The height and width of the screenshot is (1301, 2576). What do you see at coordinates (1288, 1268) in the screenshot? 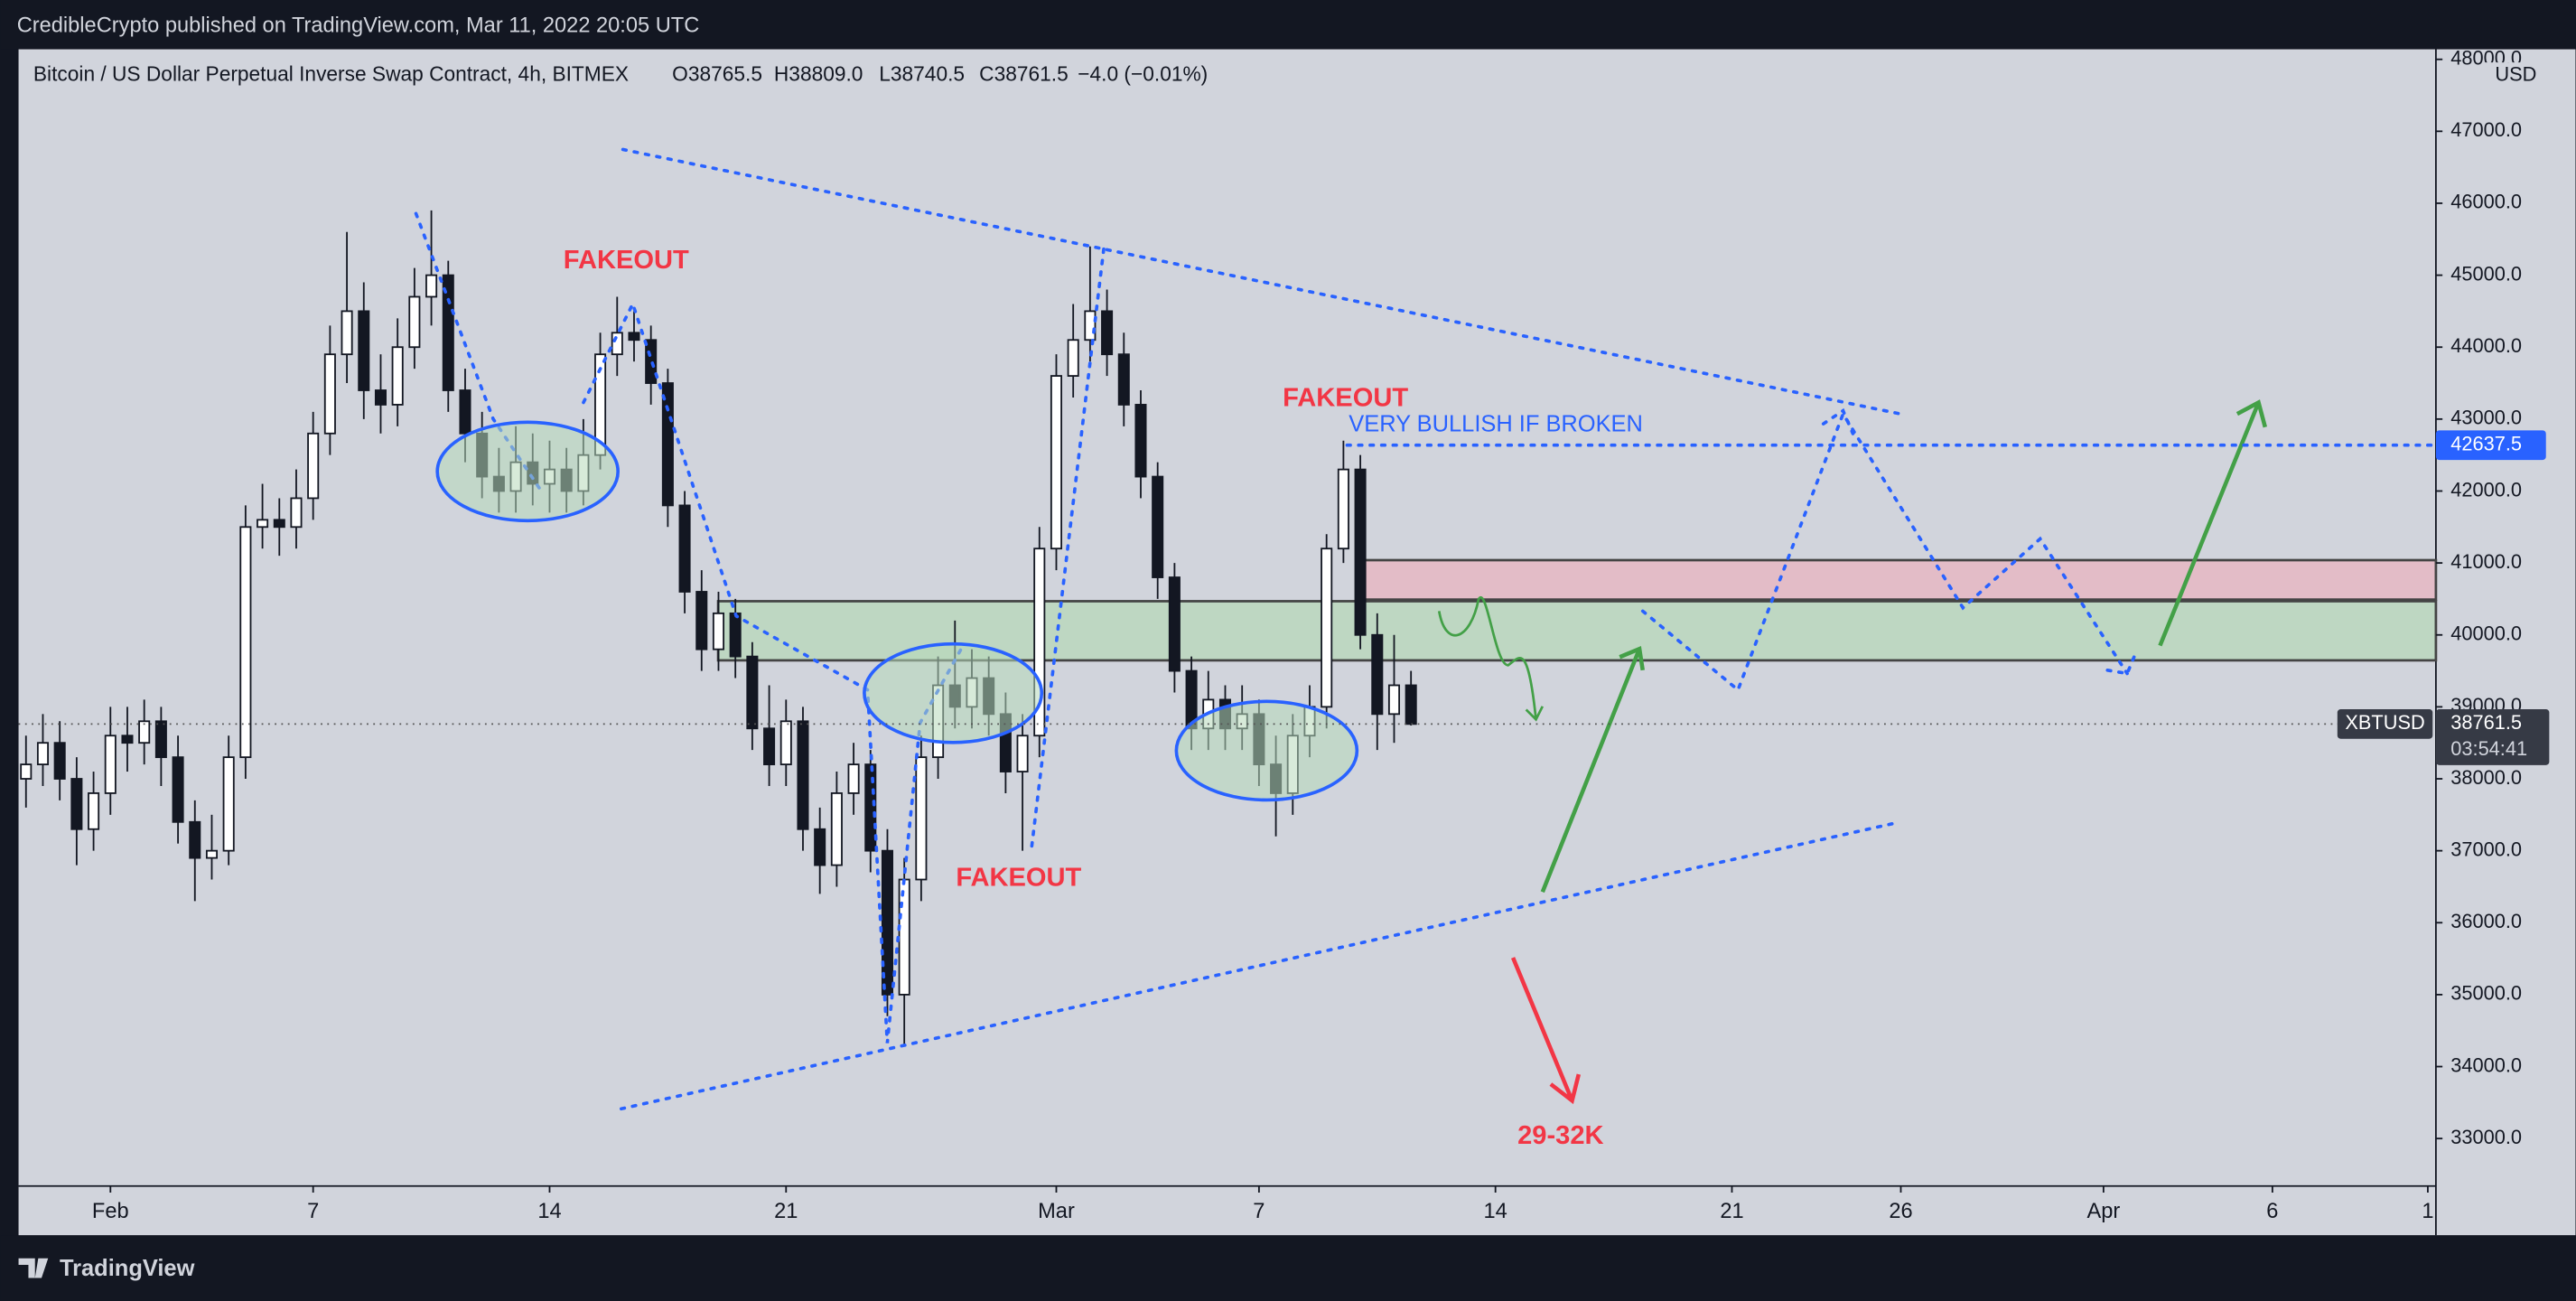
I see `footer-bar` at bounding box center [1288, 1268].